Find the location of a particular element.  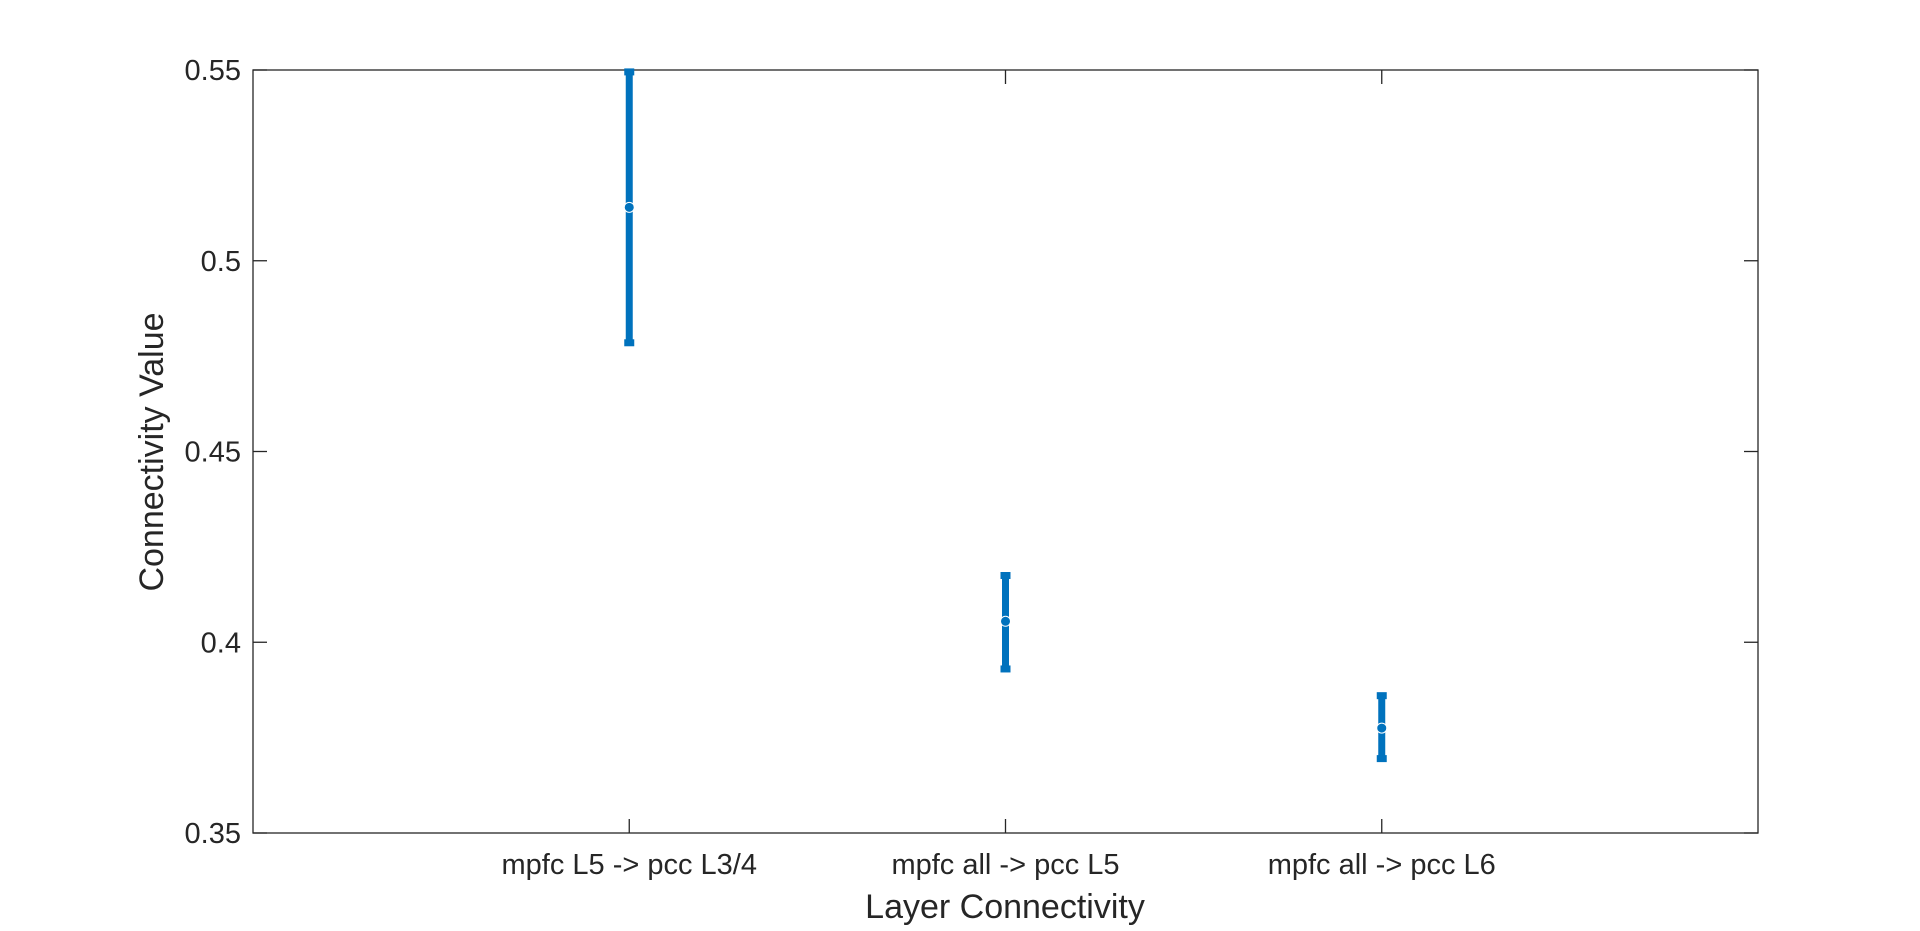

y-tick-label: 0.4 is located at coordinates (221, 643).